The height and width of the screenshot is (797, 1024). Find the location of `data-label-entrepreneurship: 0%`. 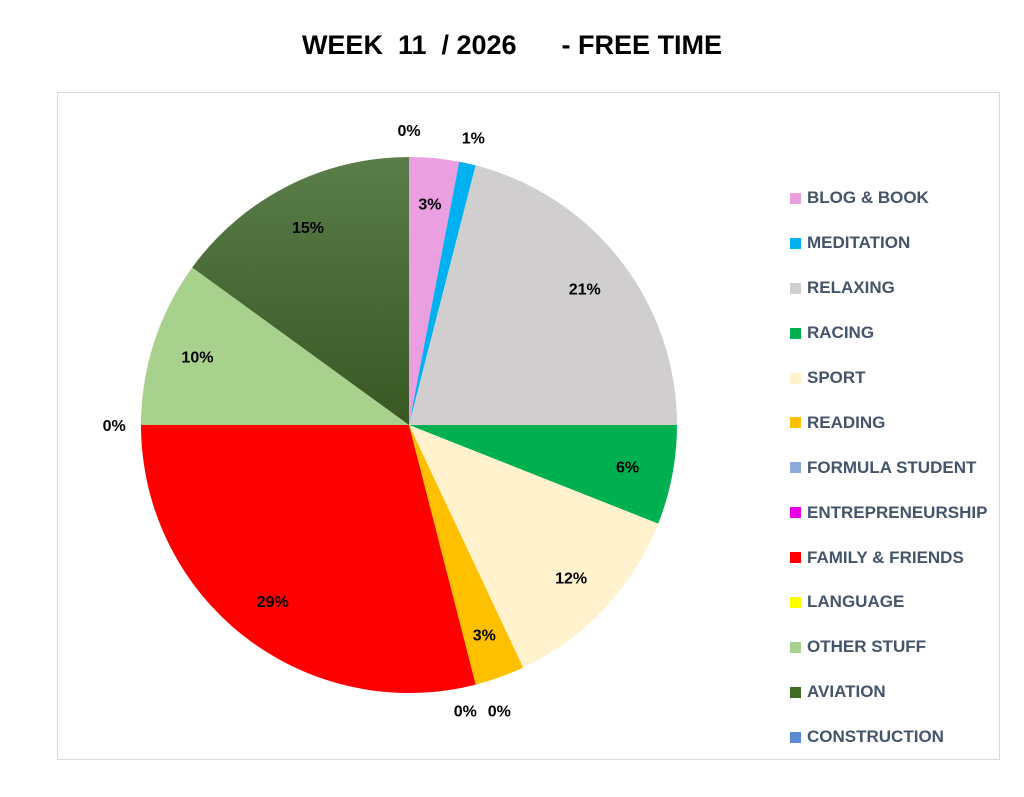

data-label-entrepreneurship: 0% is located at coordinates (499, 712).